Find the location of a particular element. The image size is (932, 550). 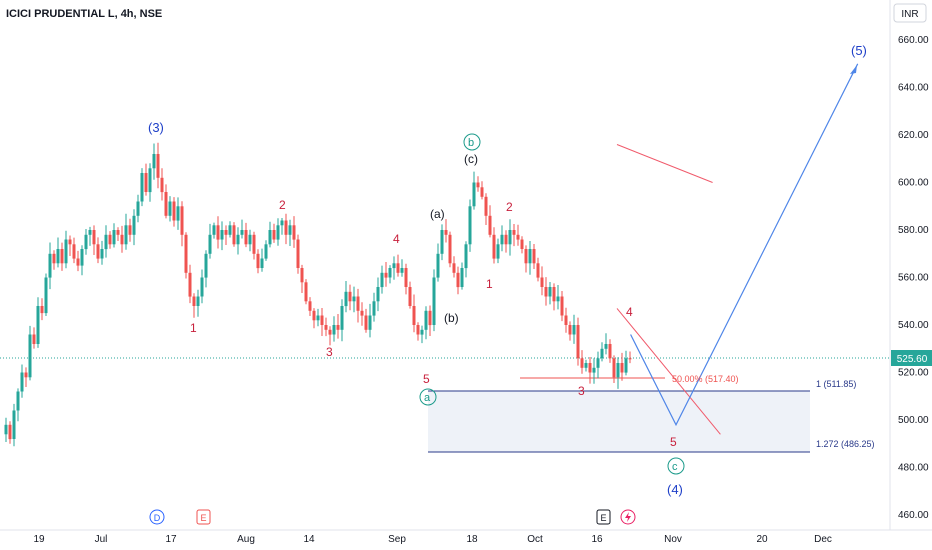

fib-label-50: 50.00% (517.40) is located at coordinates (705, 379).